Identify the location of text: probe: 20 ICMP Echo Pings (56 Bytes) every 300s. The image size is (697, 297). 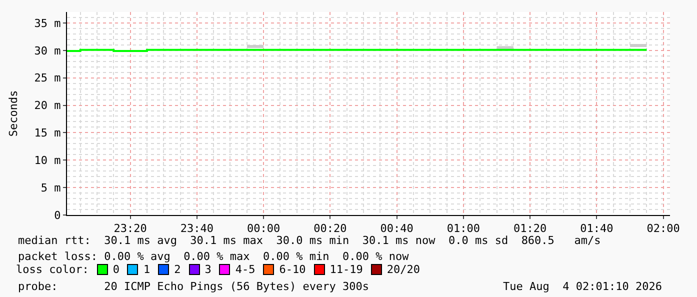
(193, 286).